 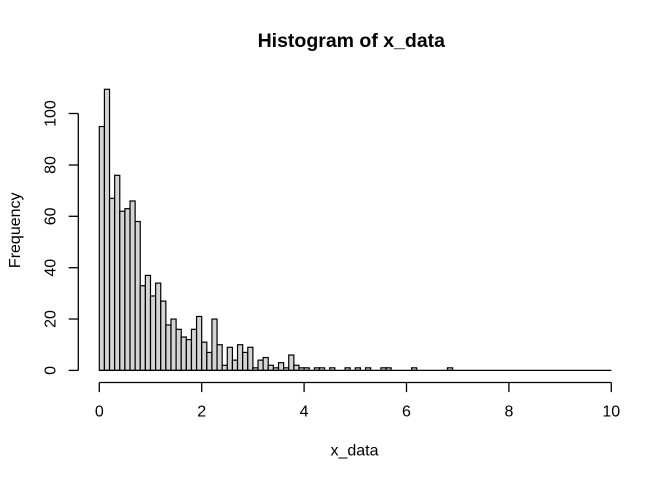 What do you see at coordinates (51, 165) in the screenshot?
I see `svg-text: 80` at bounding box center [51, 165].